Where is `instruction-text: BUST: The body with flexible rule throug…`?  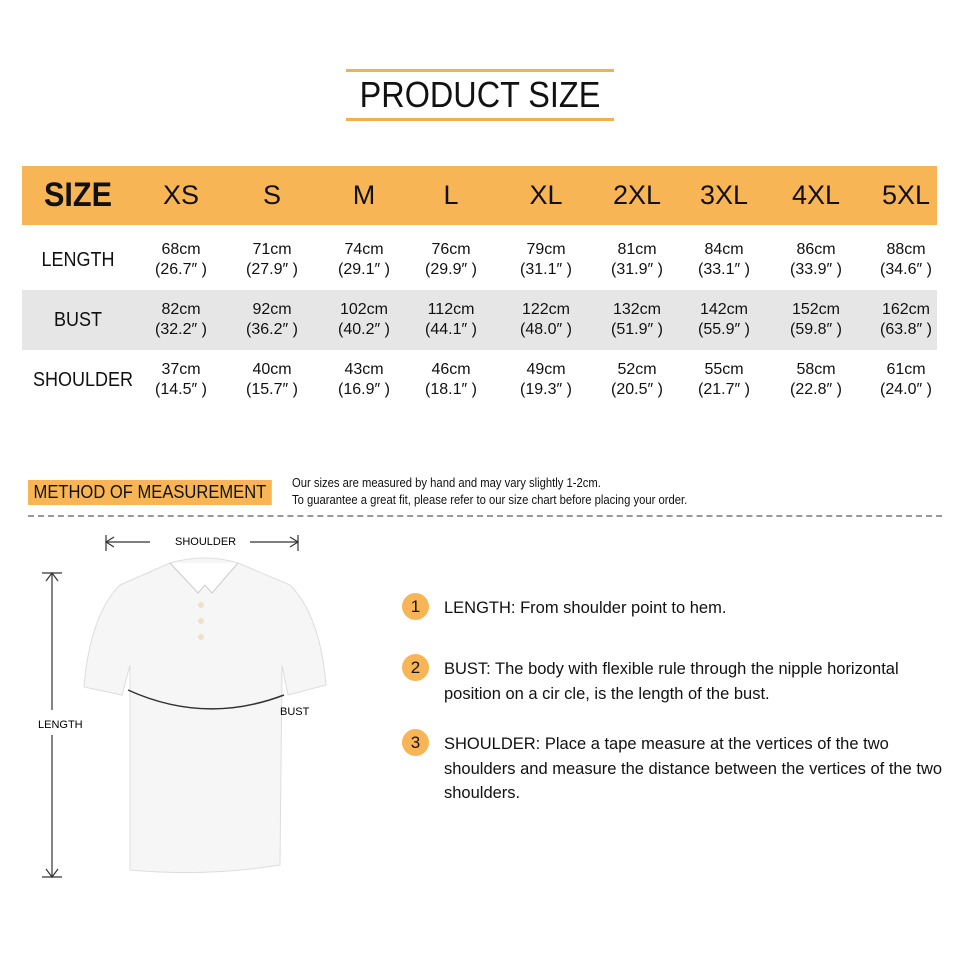 instruction-text: BUST: The body with flexible rule throug… is located at coordinates (671, 681).